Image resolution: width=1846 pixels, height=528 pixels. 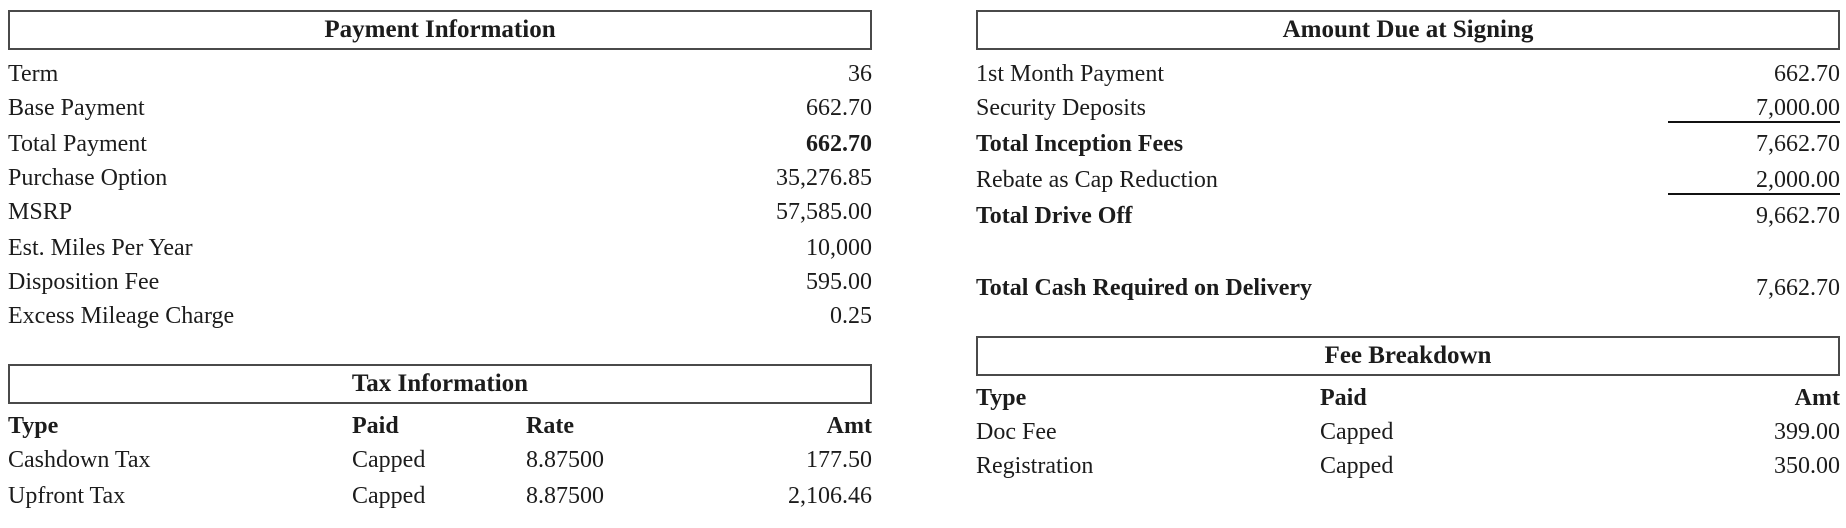 What do you see at coordinates (1343, 398) in the screenshot?
I see `fee-col-header-paid: Paid` at bounding box center [1343, 398].